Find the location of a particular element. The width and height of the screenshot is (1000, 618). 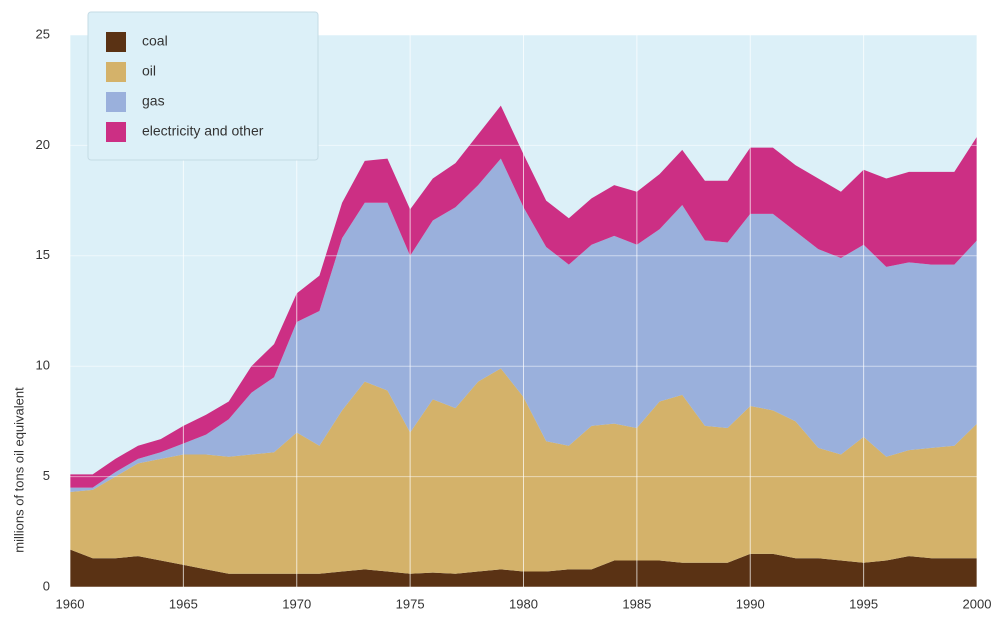

y-tick-label: 5 is located at coordinates (46, 475).